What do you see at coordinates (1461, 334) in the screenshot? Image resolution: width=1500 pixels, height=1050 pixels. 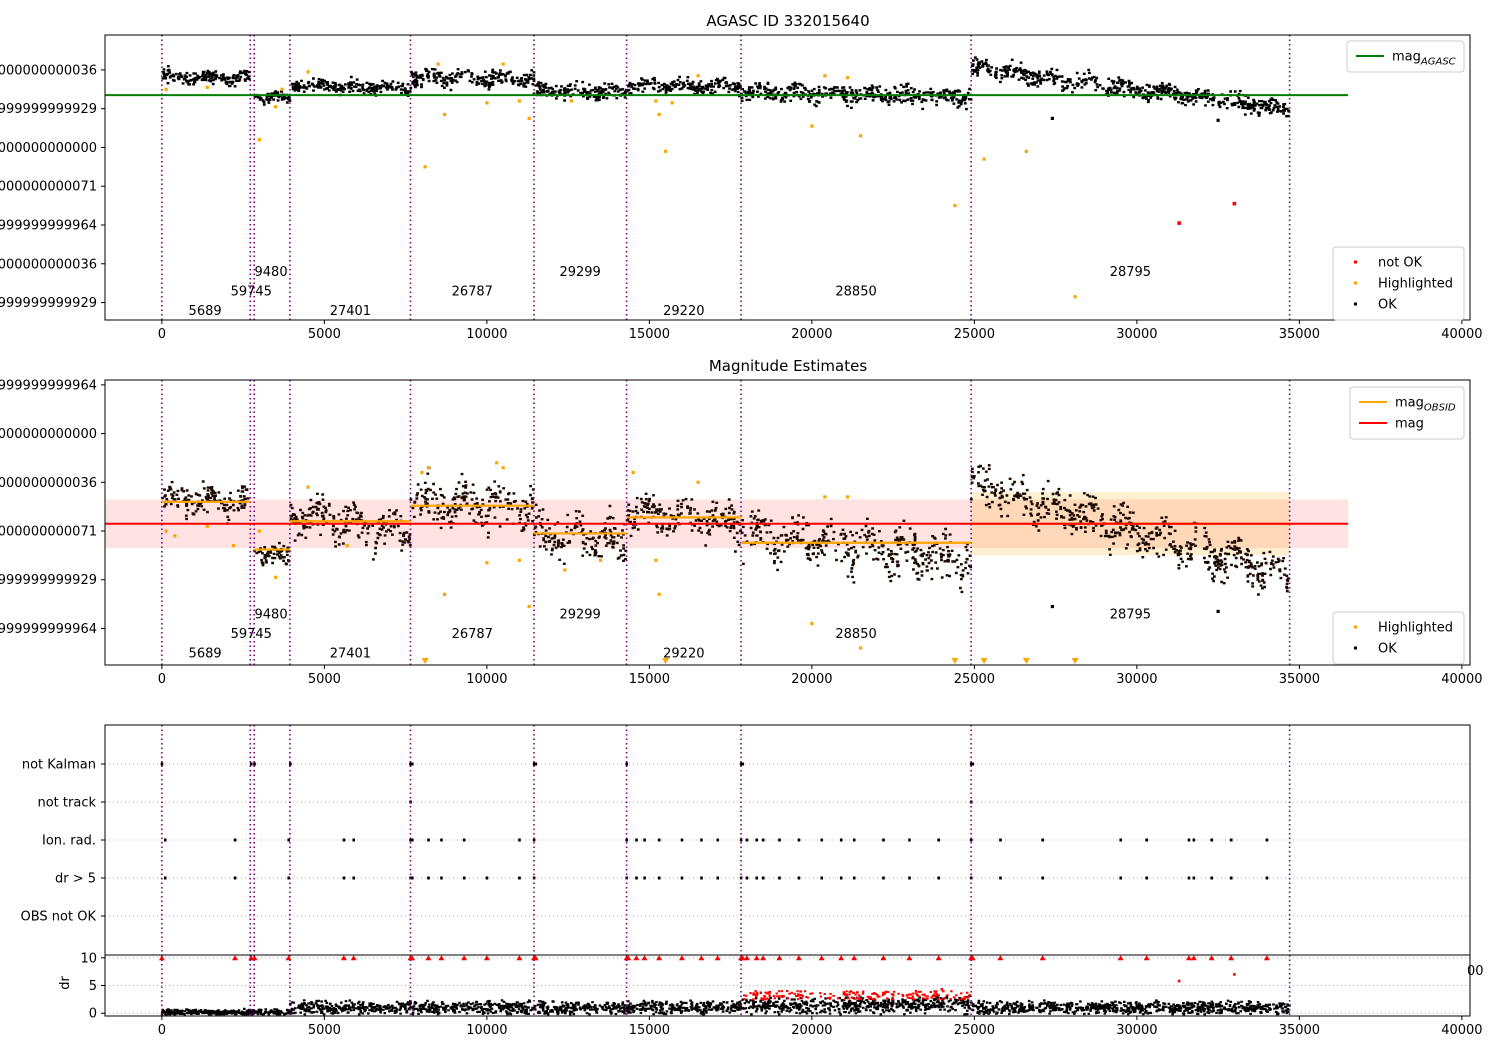 I see `panel1-x-tick-label: 40000` at bounding box center [1461, 334].